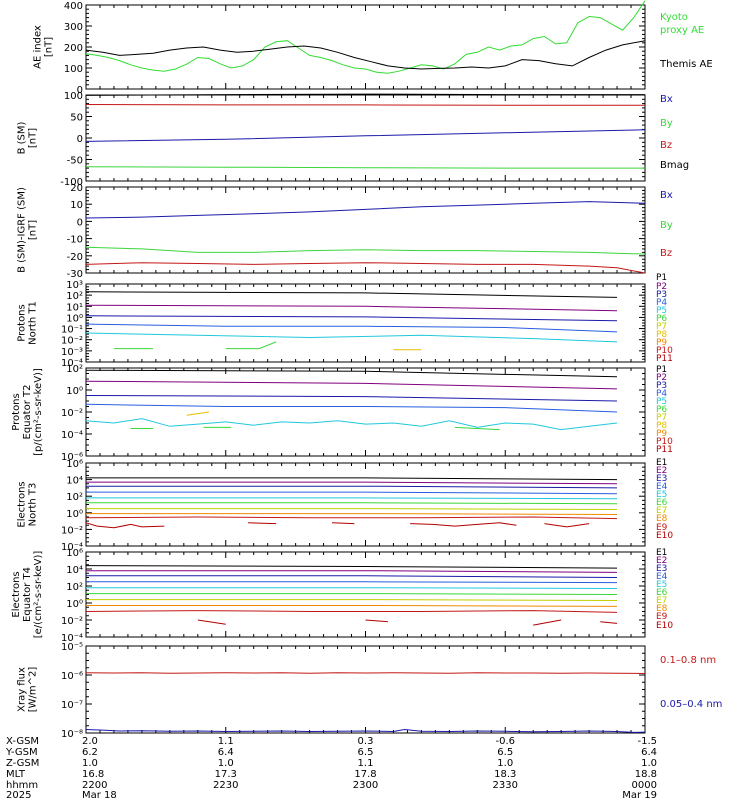 This screenshot has height=800, width=750. I want to click on y-tick-label: 400, so click(73, 6).